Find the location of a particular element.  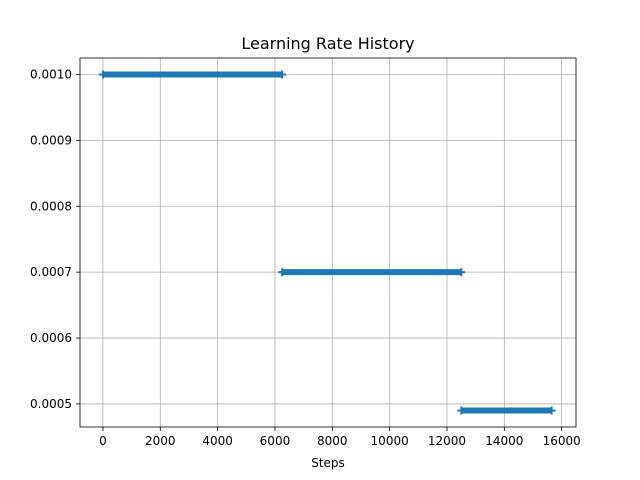

chart-title: Learning Rate History is located at coordinates (327, 43).